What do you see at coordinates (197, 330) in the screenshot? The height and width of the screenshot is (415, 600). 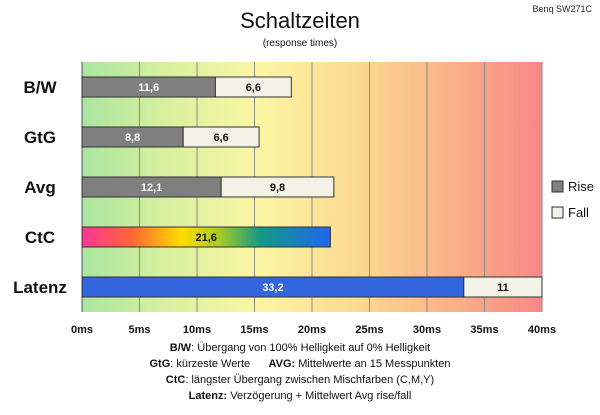 I see `x-tick-label-10: 10ms` at bounding box center [197, 330].